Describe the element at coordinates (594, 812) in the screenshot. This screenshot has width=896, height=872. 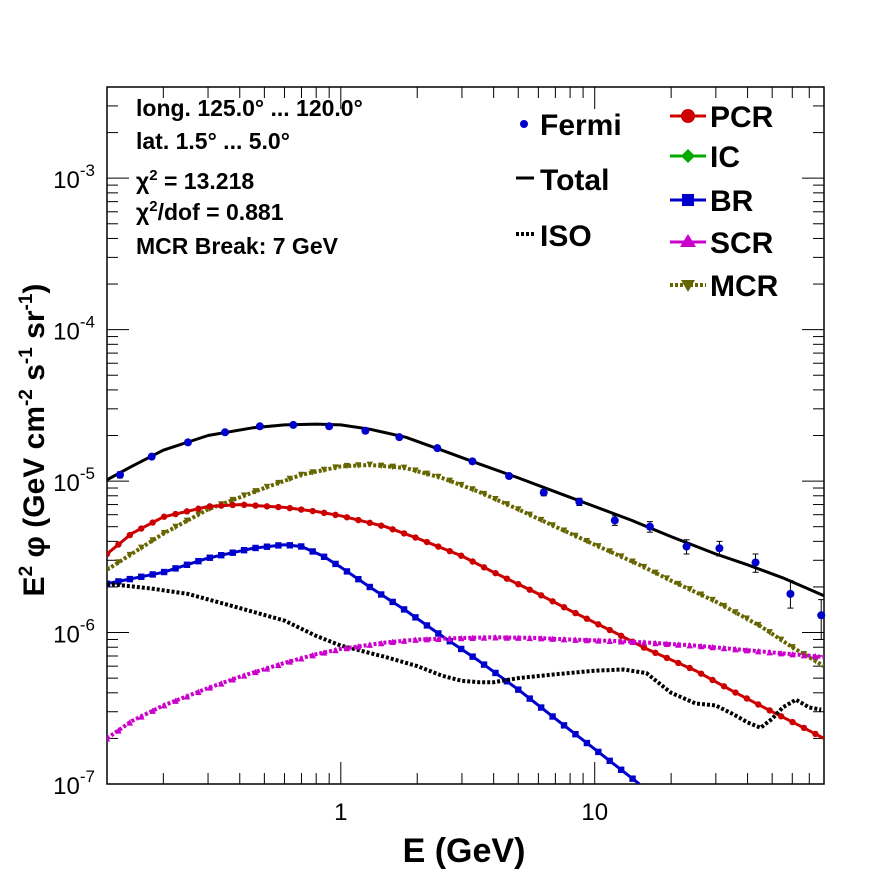
I see `x-tick-label: 10` at that location.